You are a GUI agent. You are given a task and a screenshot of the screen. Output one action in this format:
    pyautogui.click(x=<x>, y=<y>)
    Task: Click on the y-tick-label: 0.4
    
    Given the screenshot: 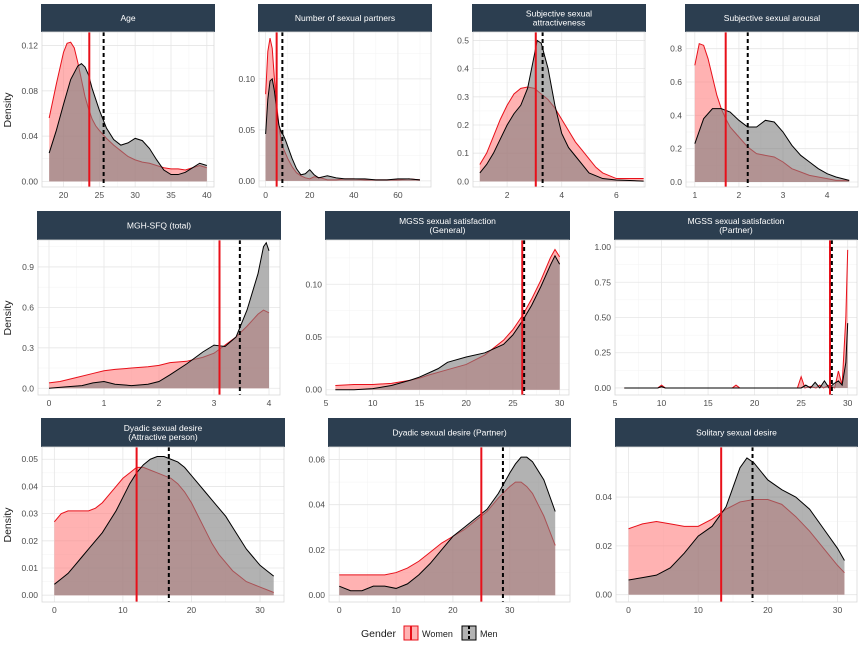 What is the action you would take?
    pyautogui.click(x=676, y=115)
    